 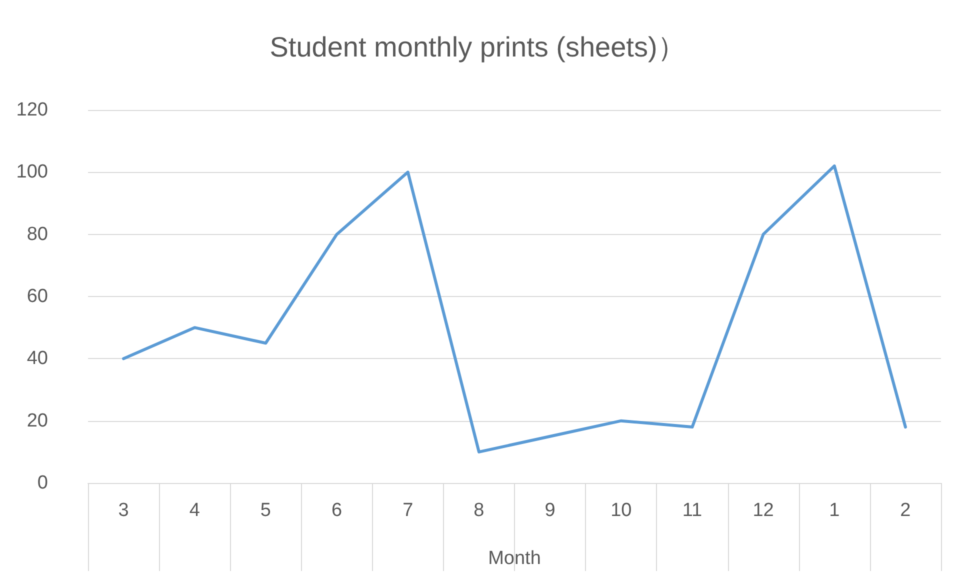 What do you see at coordinates (905, 510) in the screenshot?
I see `x-tick-label: 2` at bounding box center [905, 510].